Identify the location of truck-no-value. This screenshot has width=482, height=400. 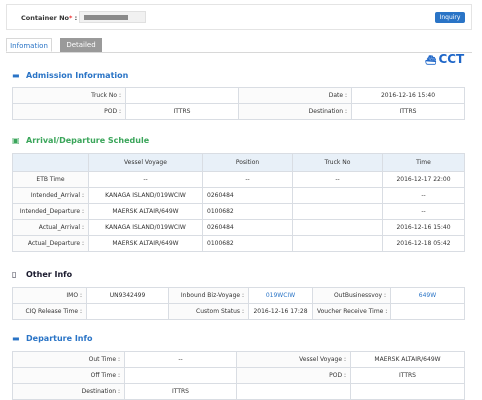
(182, 95).